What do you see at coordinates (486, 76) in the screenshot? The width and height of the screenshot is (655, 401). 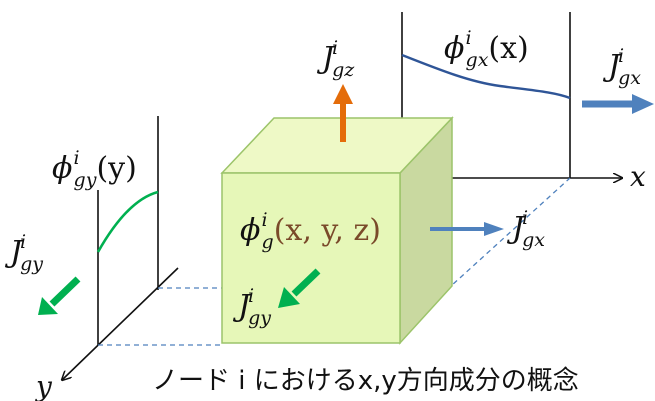 I see `phi-gx-curve` at bounding box center [486, 76].